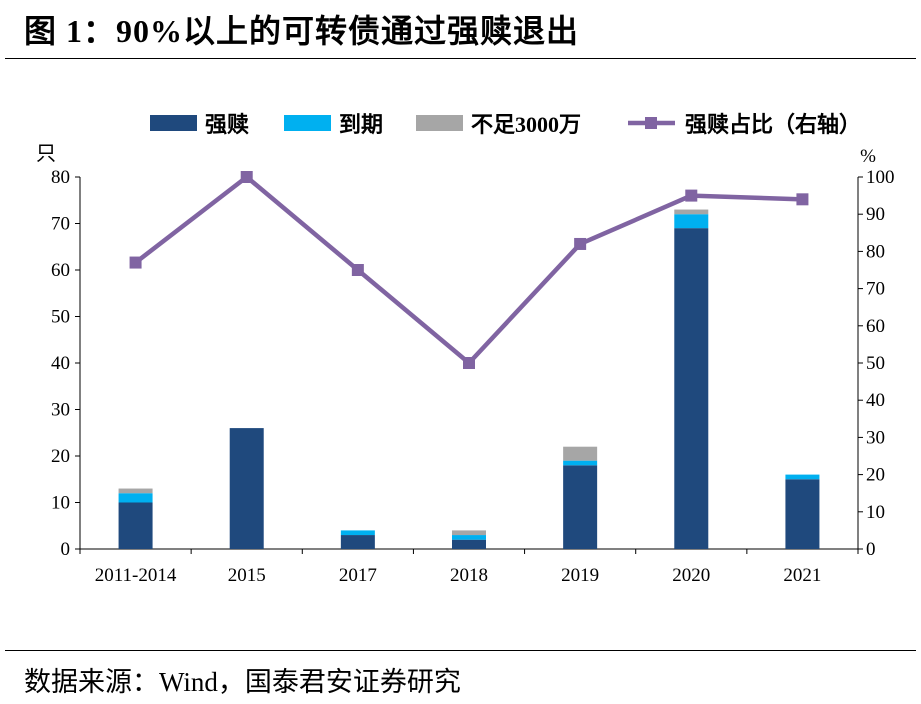 Image resolution: width=921 pixels, height=704 pixels. I want to click on y-left-tick-label: 30, so click(60, 410).